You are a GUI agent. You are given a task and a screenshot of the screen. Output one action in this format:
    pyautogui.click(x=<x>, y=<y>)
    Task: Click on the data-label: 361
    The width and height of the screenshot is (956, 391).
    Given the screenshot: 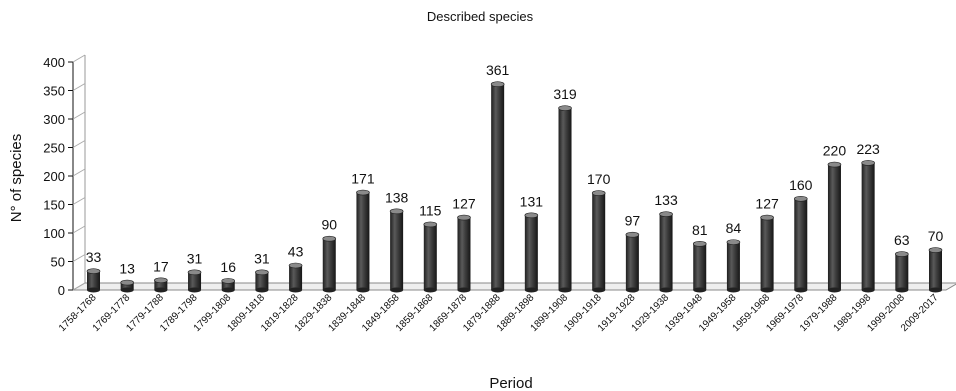 What is the action you would take?
    pyautogui.click(x=498, y=70)
    